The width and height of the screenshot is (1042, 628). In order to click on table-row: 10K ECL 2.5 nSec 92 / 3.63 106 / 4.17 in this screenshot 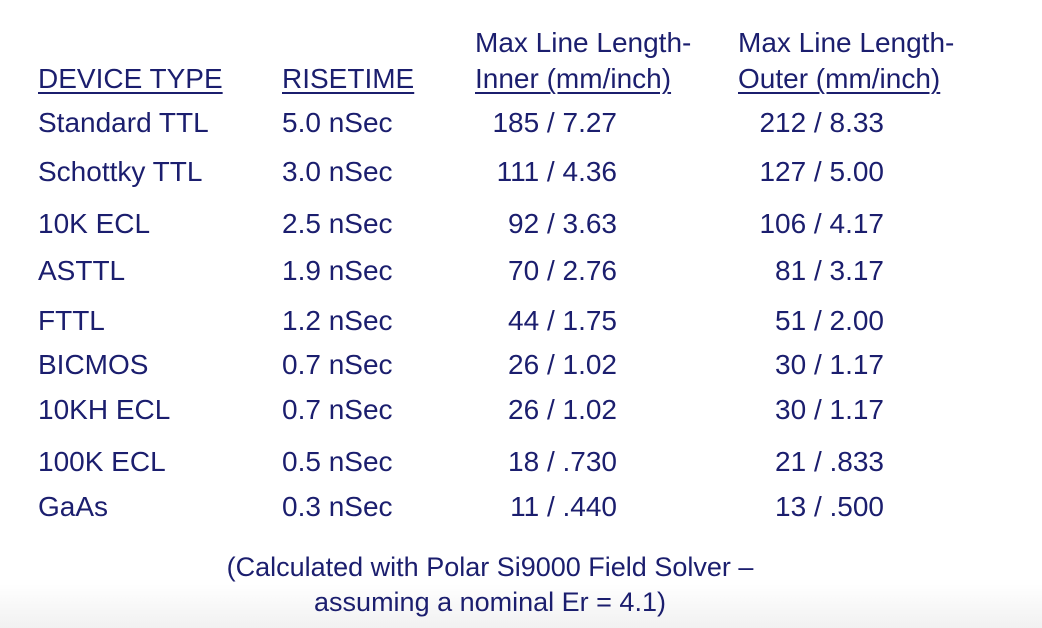, I will do `click(521, 224)`.